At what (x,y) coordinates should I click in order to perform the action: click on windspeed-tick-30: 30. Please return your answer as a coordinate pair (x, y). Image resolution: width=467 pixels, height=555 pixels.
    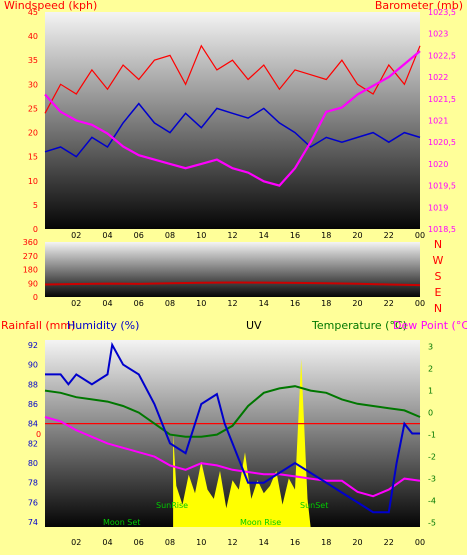
    Looking at the image, I should click on (33, 84).